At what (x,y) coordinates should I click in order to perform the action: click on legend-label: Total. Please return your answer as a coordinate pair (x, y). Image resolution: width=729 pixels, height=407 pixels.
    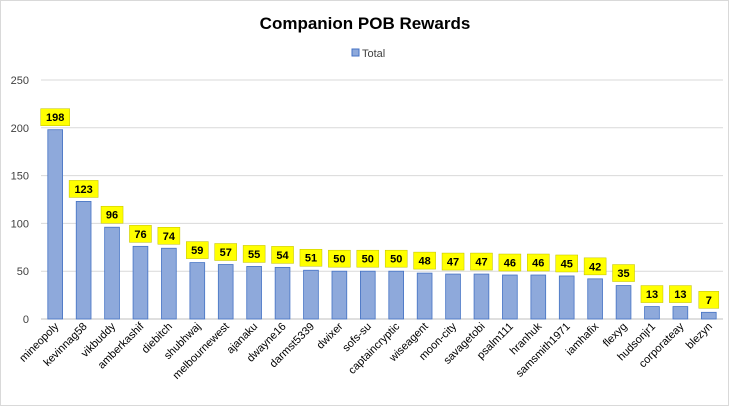
    Looking at the image, I should click on (373, 54).